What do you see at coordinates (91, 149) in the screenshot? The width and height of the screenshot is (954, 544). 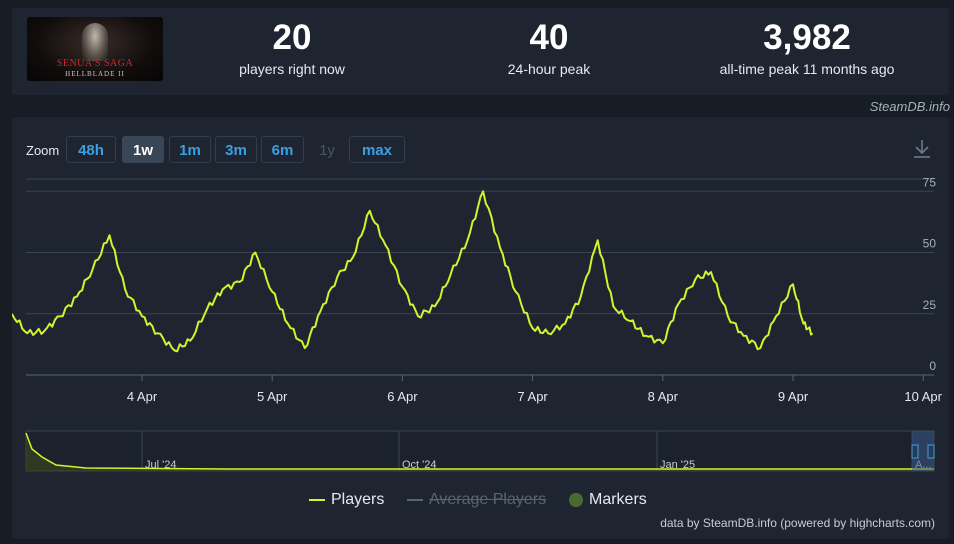 I see `zoom-48h-button: 48h` at bounding box center [91, 149].